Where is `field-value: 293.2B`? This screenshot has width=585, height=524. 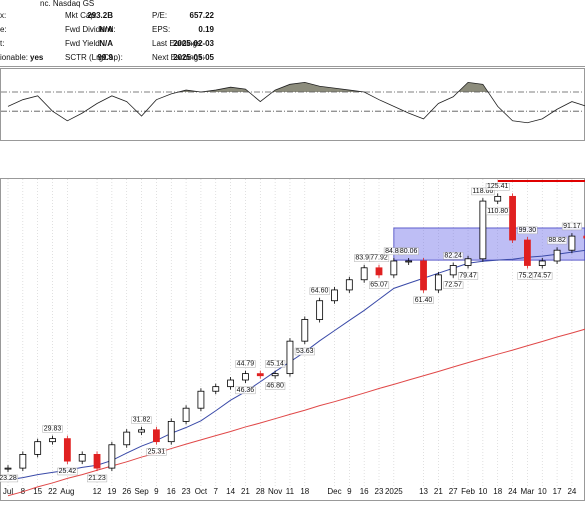 field-value: 293.2B is located at coordinates (100, 15).